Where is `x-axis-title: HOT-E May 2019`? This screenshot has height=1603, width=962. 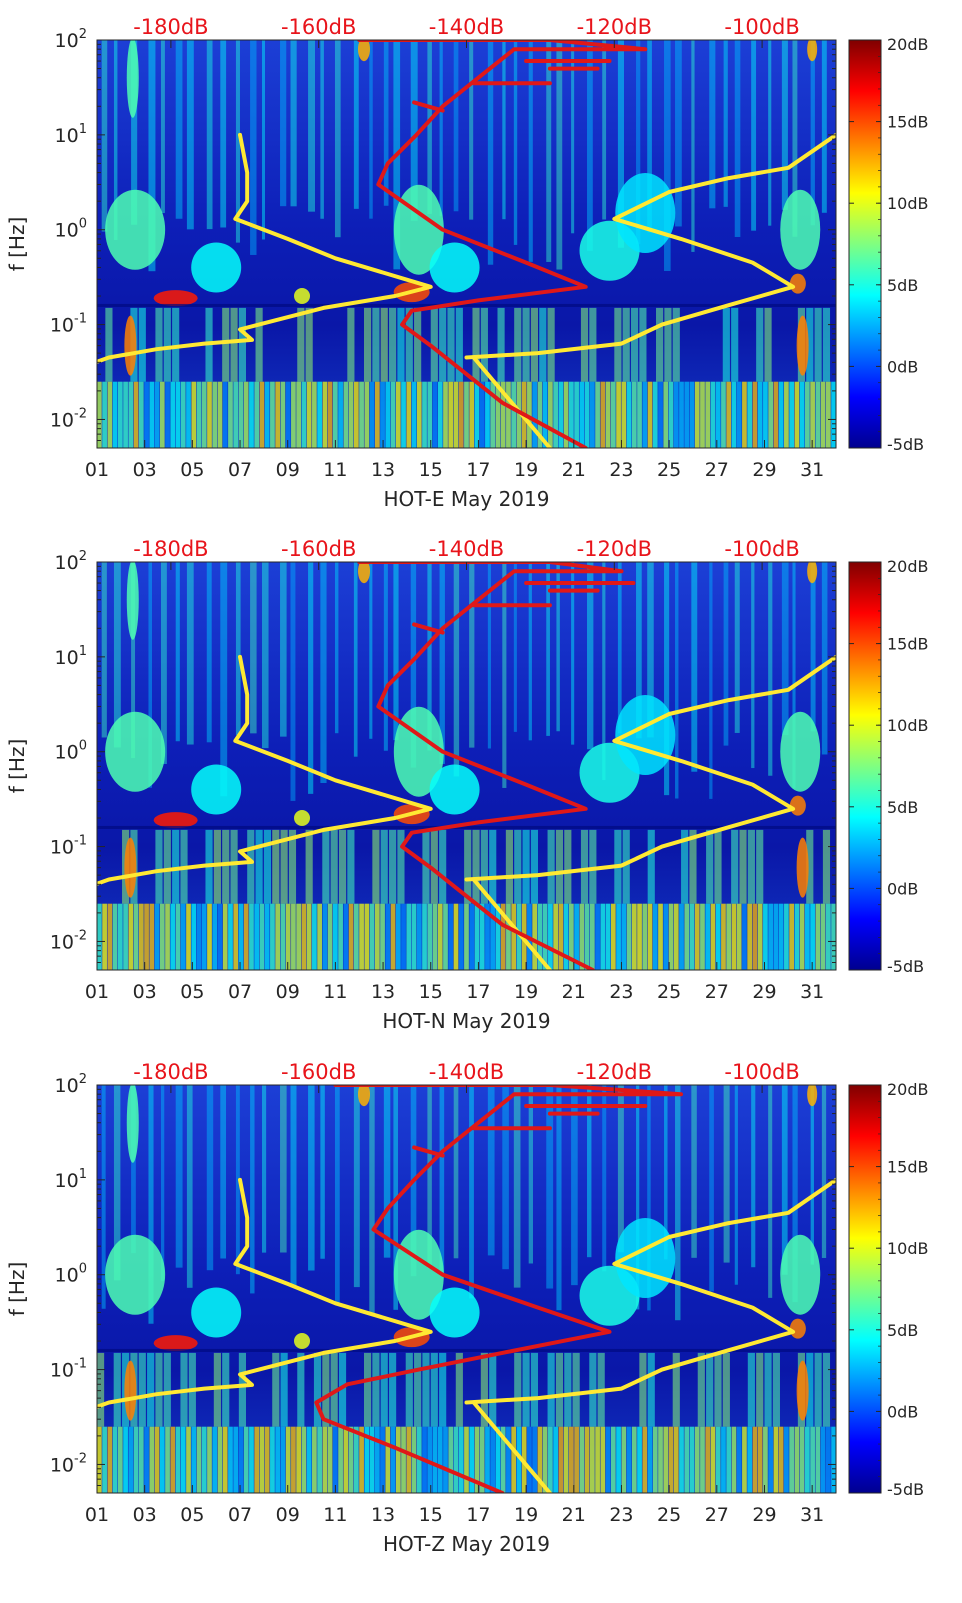 x-axis-title: HOT-E May 2019 is located at coordinates (467, 499).